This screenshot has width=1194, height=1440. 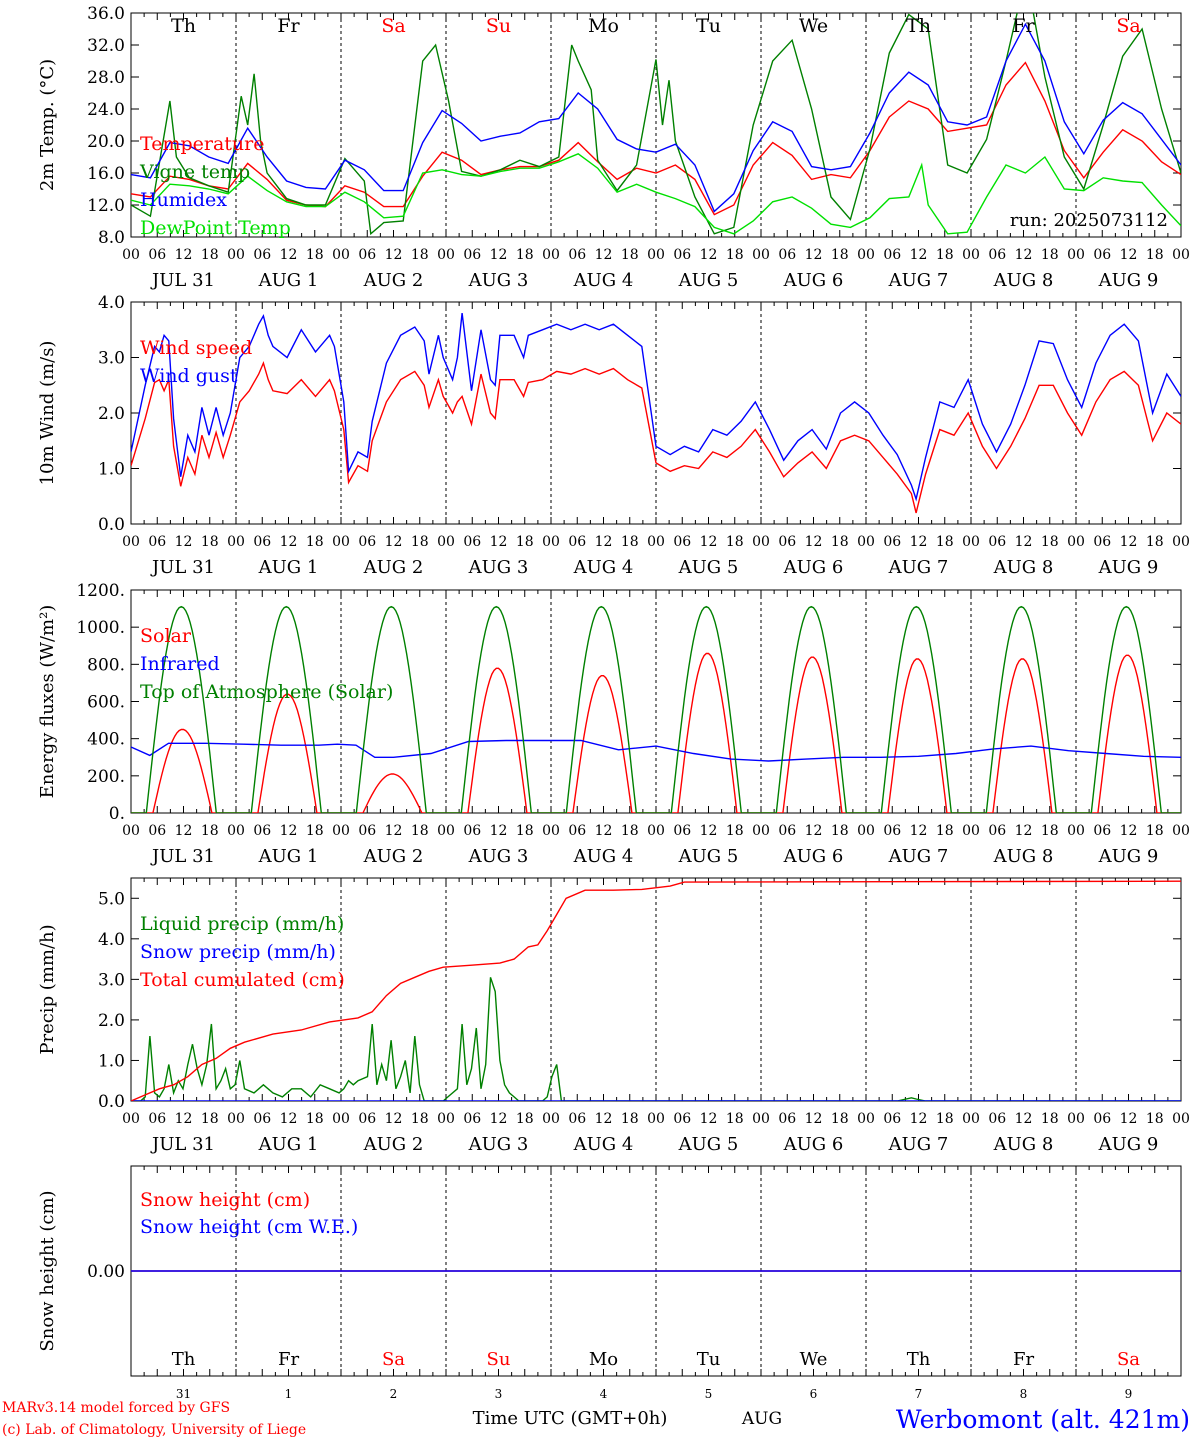 What do you see at coordinates (106, 740) in the screenshot?
I see `y-tick-label: 400.` at bounding box center [106, 740].